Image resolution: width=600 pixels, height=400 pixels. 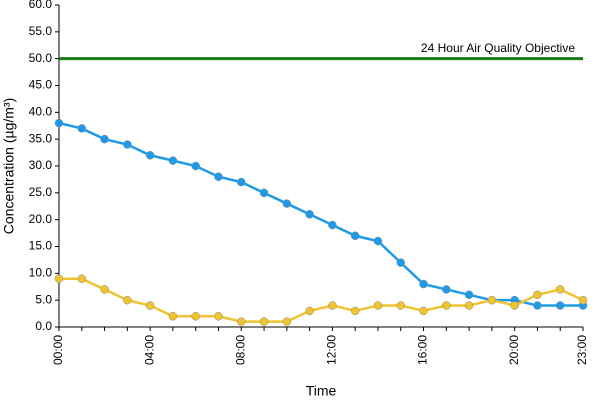 What do you see at coordinates (321, 391) in the screenshot?
I see `x-axis-title: Time` at bounding box center [321, 391].